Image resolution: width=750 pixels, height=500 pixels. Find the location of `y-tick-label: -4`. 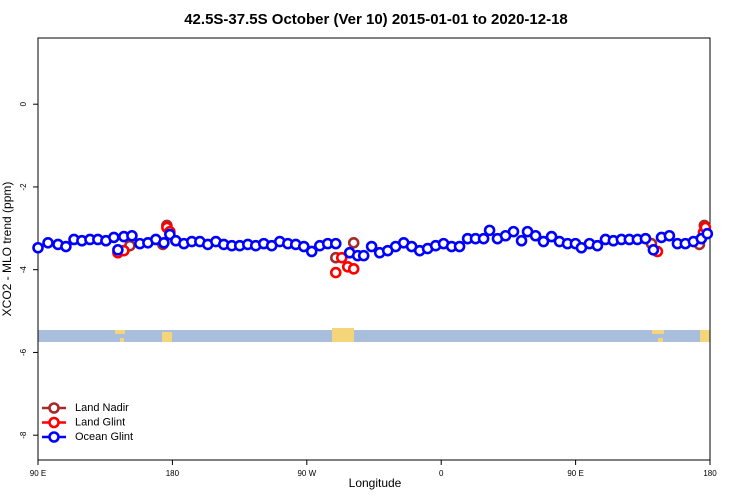

y-tick-label: -4 is located at coordinates (23, 270).